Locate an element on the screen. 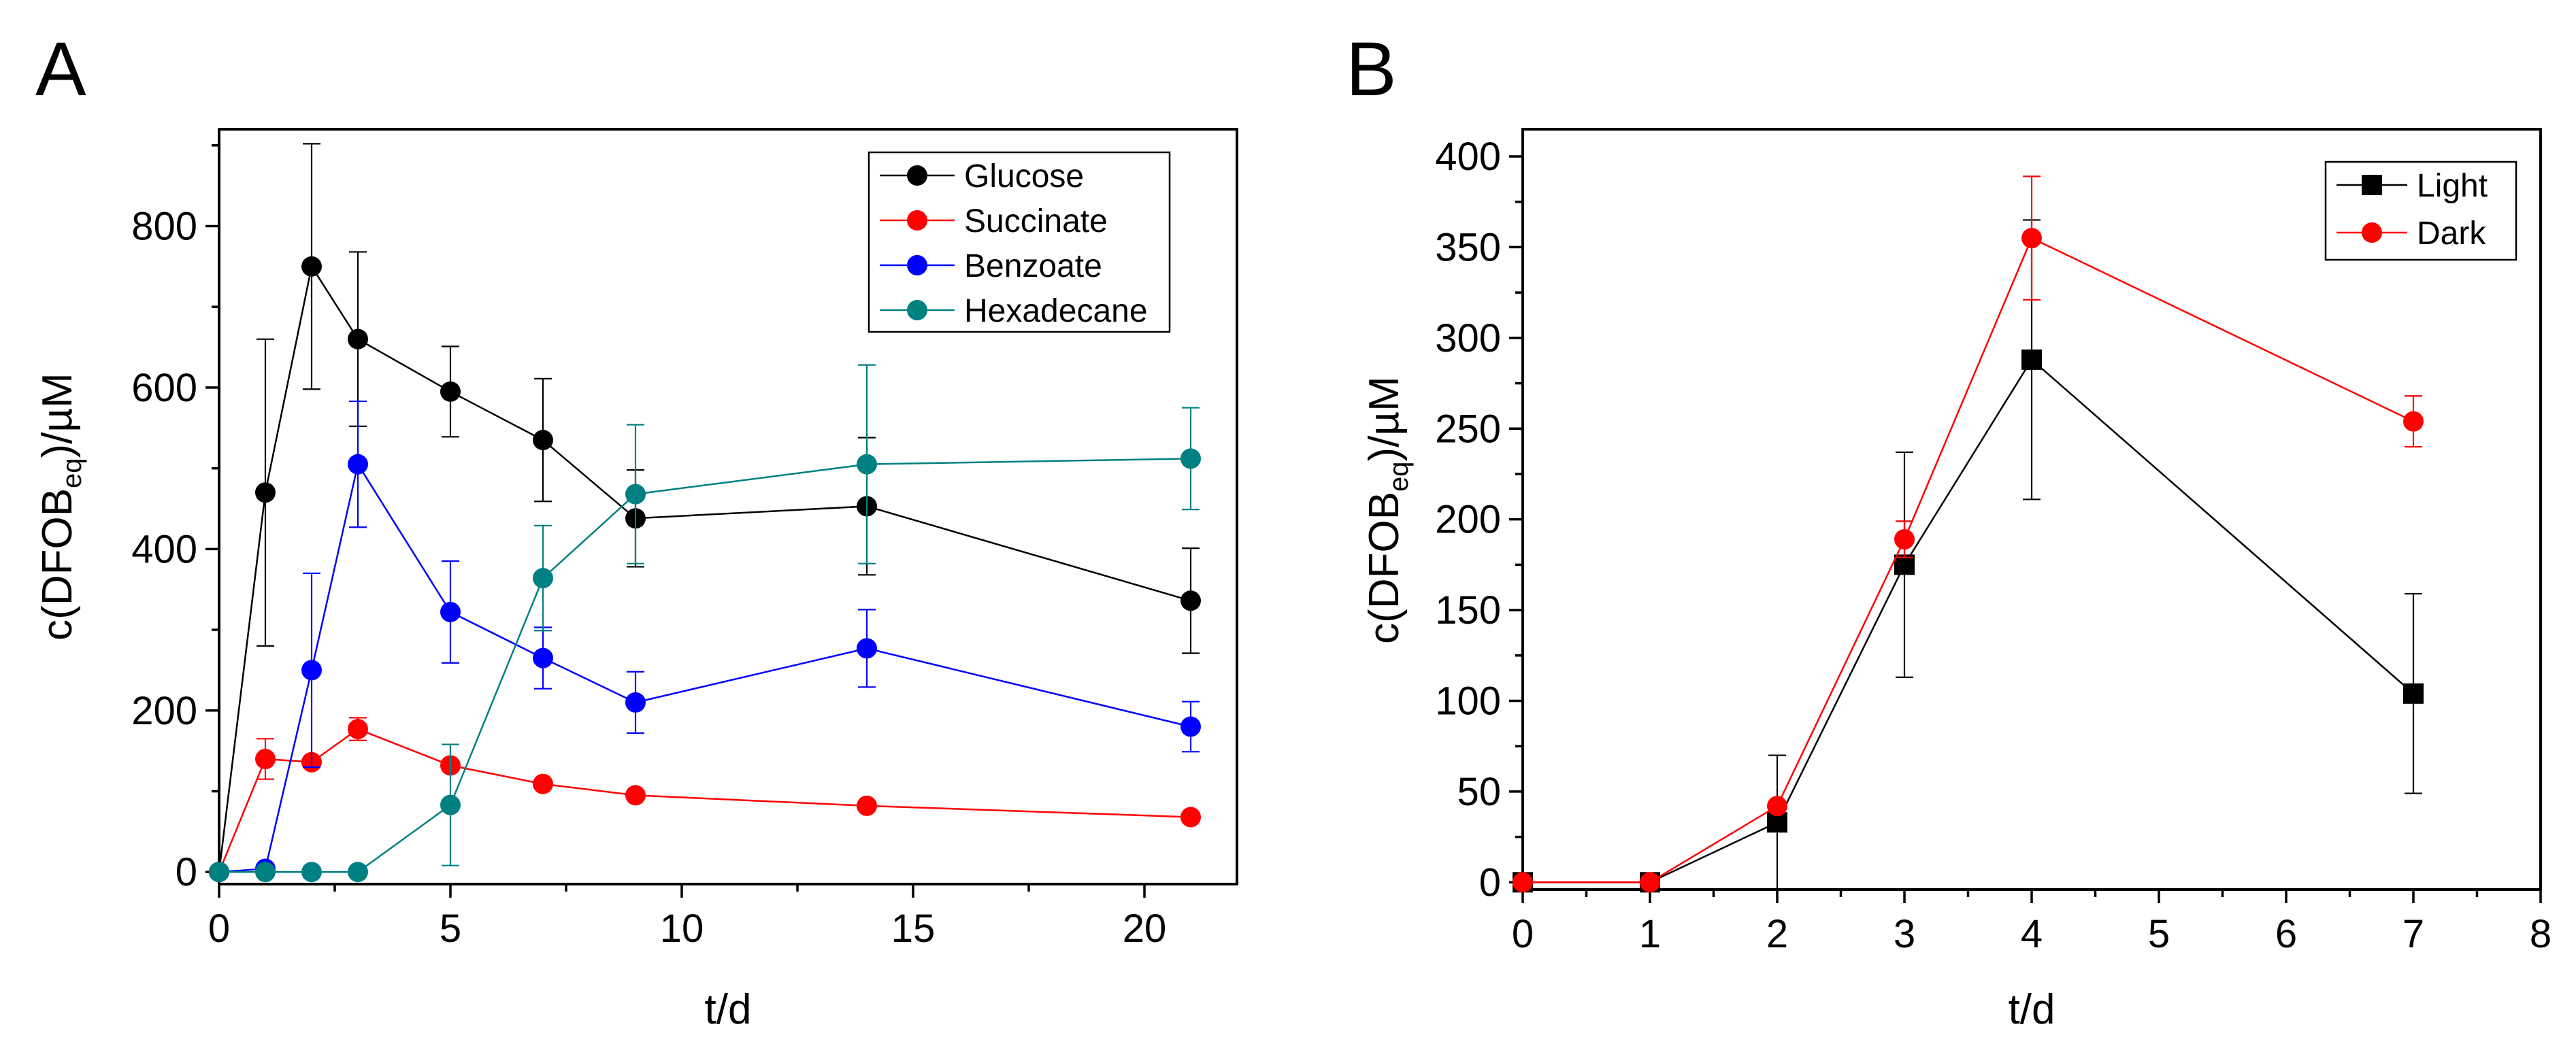  panel-b-y-tick-label: 100 is located at coordinates (1468, 701).